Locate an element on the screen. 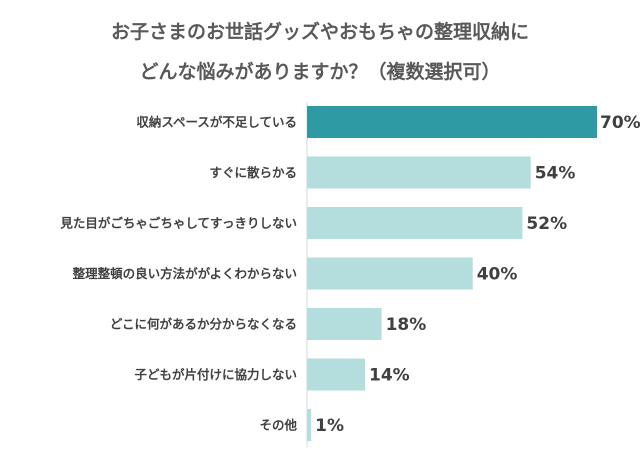  category-label-2: 見た目がごちゃごちゃしてすっきりしない is located at coordinates (178, 223).